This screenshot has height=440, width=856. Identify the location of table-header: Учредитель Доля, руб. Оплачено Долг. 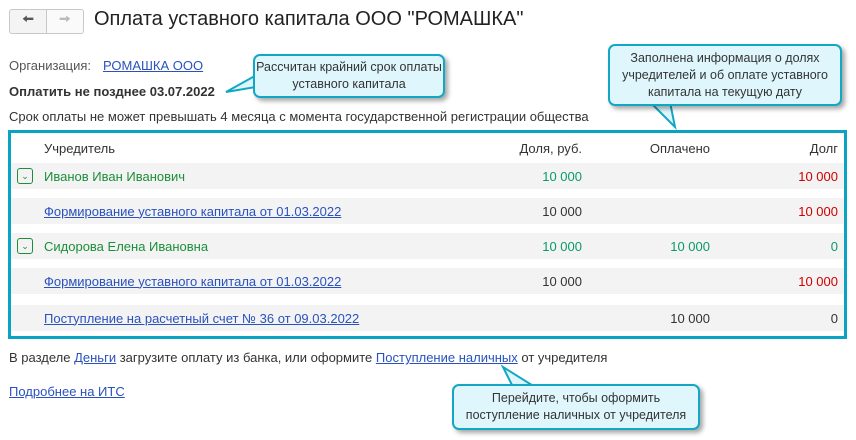
(427, 148).